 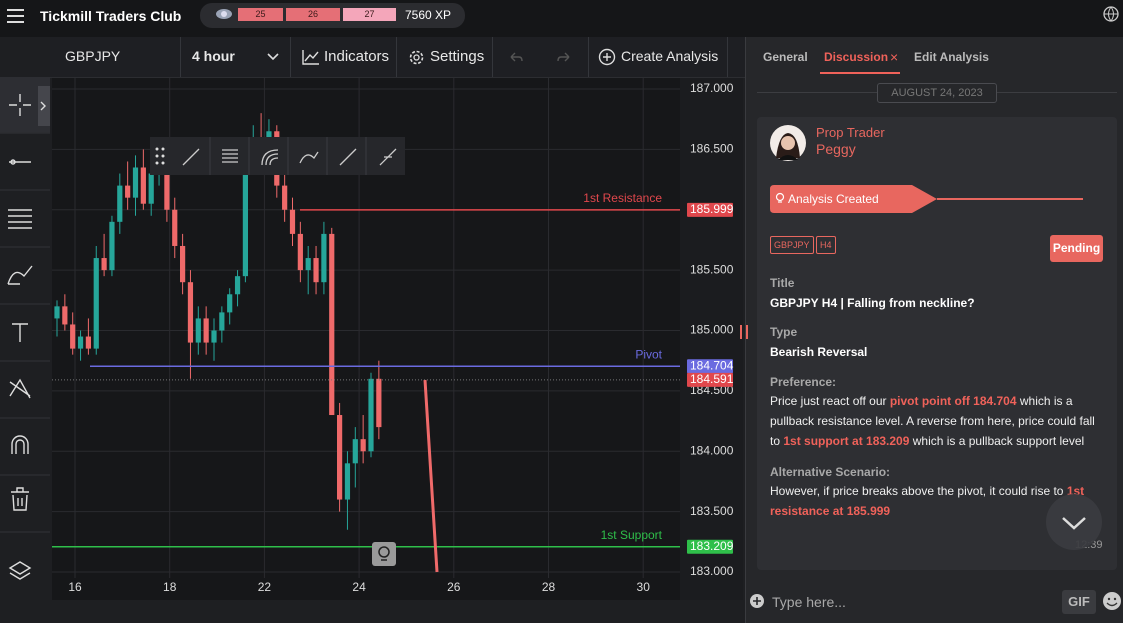 What do you see at coordinates (230, 156) in the screenshot?
I see `fib-tool` at bounding box center [230, 156].